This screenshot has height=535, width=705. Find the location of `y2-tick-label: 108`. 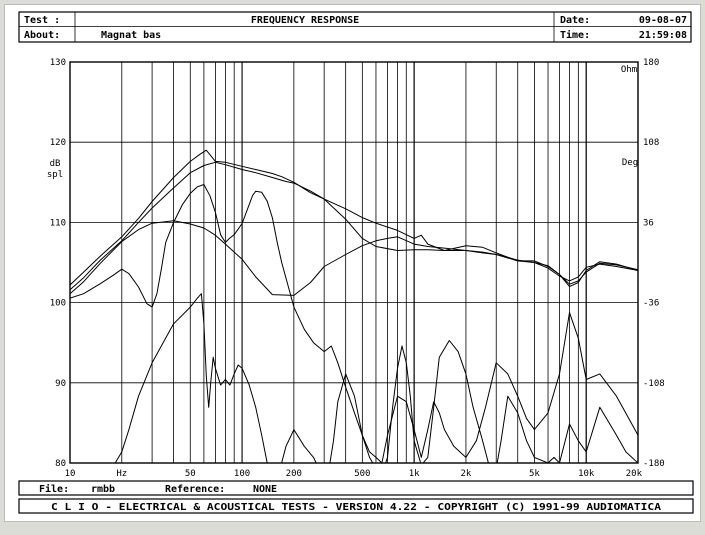

y2-tick-label: 108 is located at coordinates (651, 143).